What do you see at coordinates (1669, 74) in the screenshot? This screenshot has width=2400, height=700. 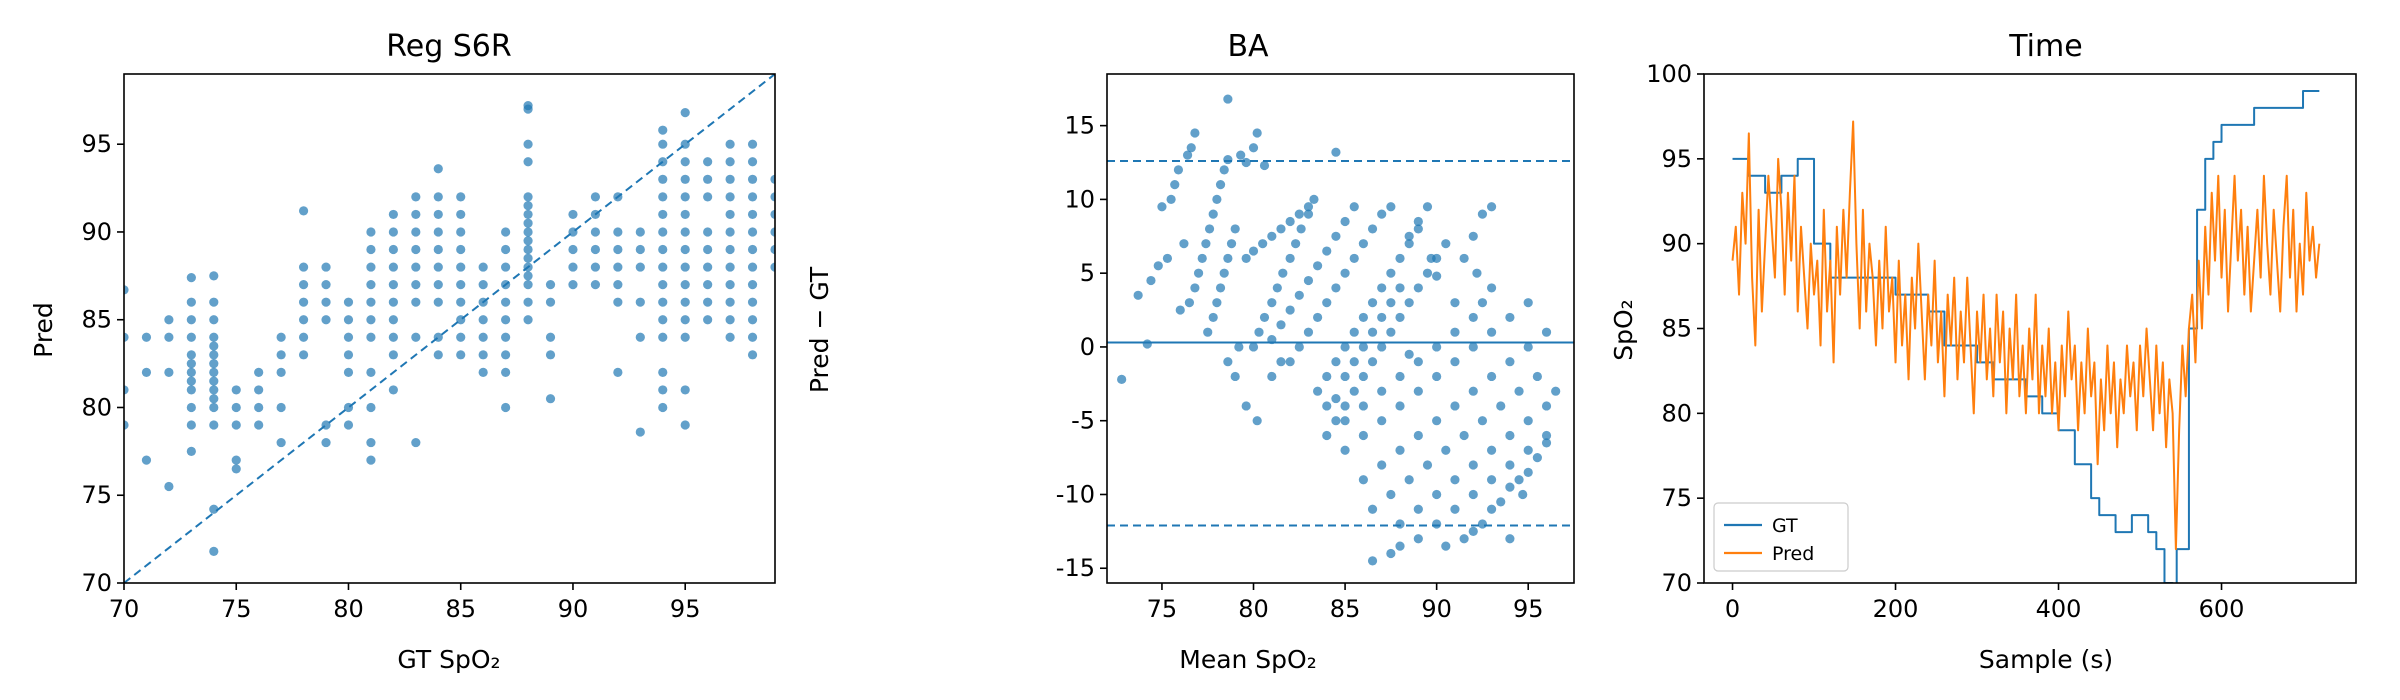 I see `y-tick-label: 100` at bounding box center [1669, 74].